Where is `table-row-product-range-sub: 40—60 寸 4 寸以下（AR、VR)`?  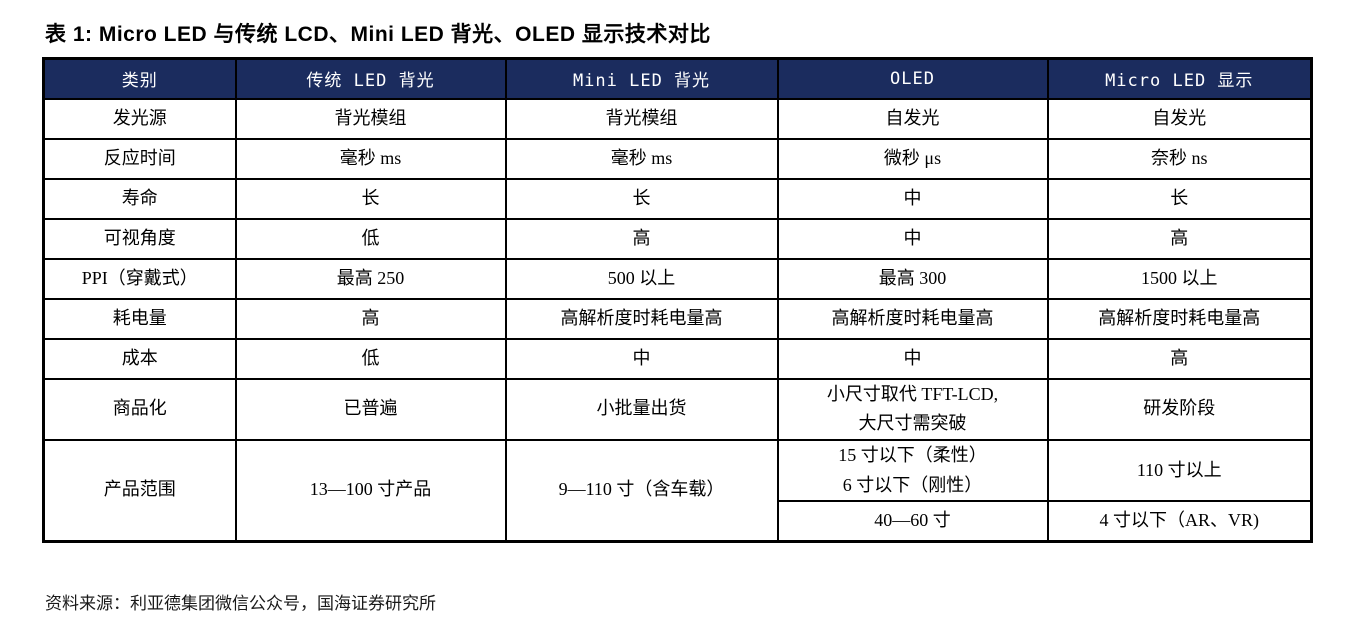
table-row-product-range-sub: 40—60 寸 4 寸以下（AR、VR) is located at coordinates (678, 521).